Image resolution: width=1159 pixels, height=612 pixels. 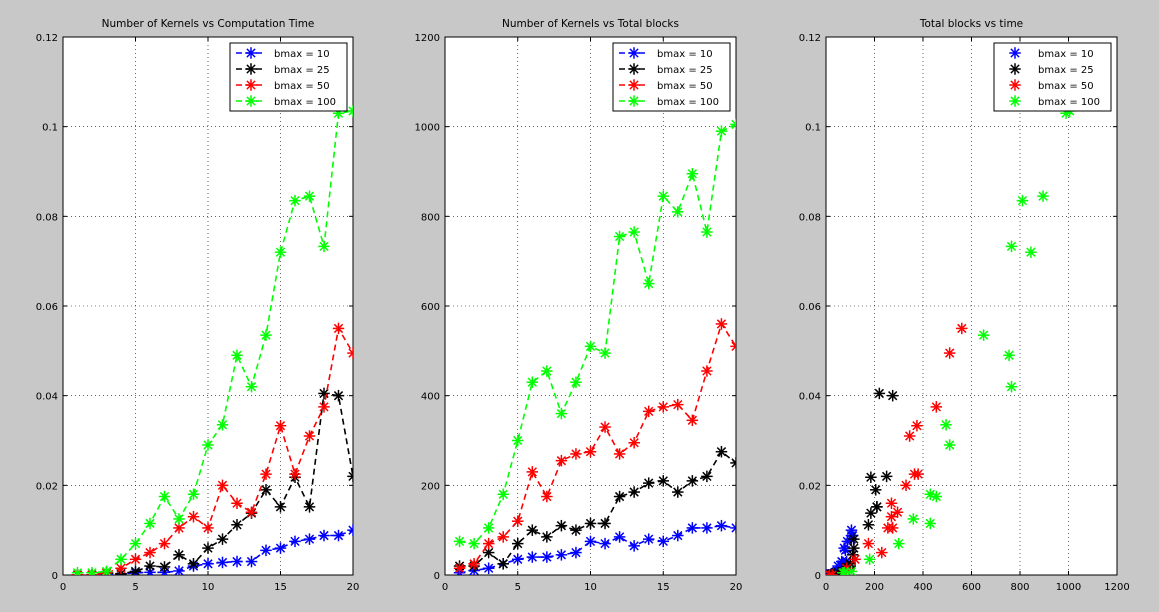 What do you see at coordinates (922, 587) in the screenshot?
I see `x-tick-label: 400` at bounding box center [922, 587].